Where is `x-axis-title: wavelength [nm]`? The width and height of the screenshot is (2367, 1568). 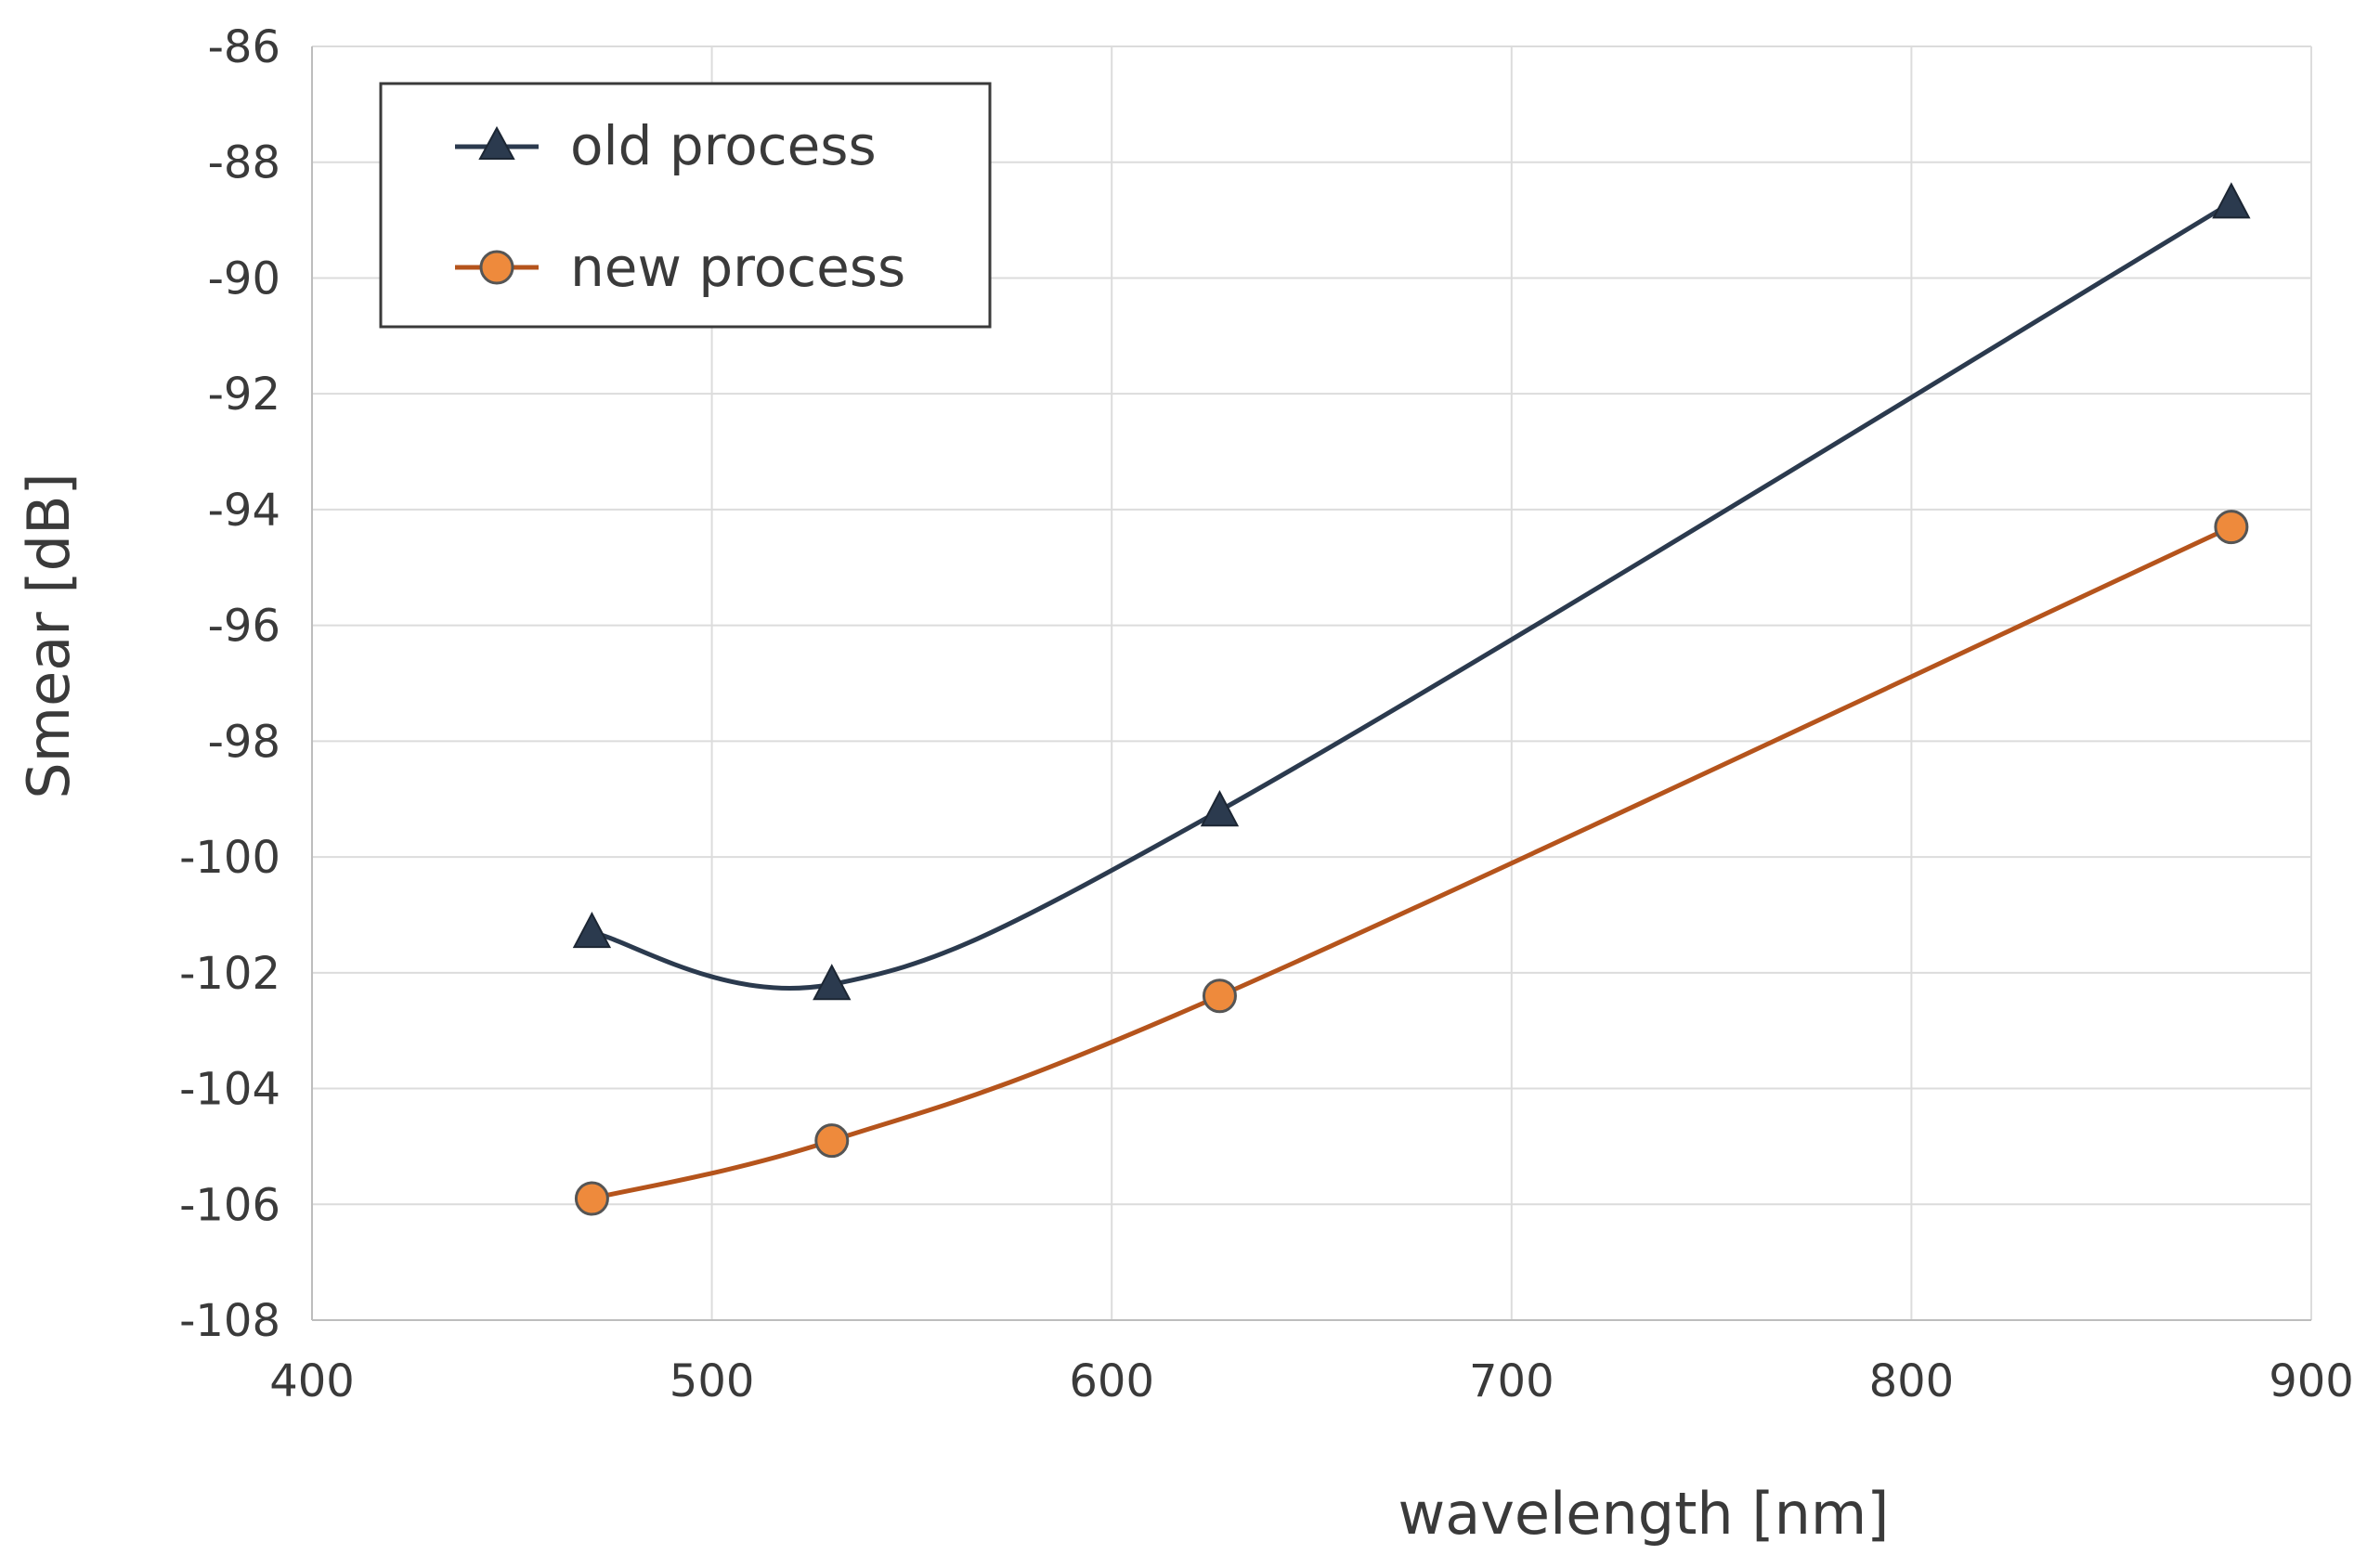
x-axis-title: wavelength [nm] is located at coordinates (1644, 1514).